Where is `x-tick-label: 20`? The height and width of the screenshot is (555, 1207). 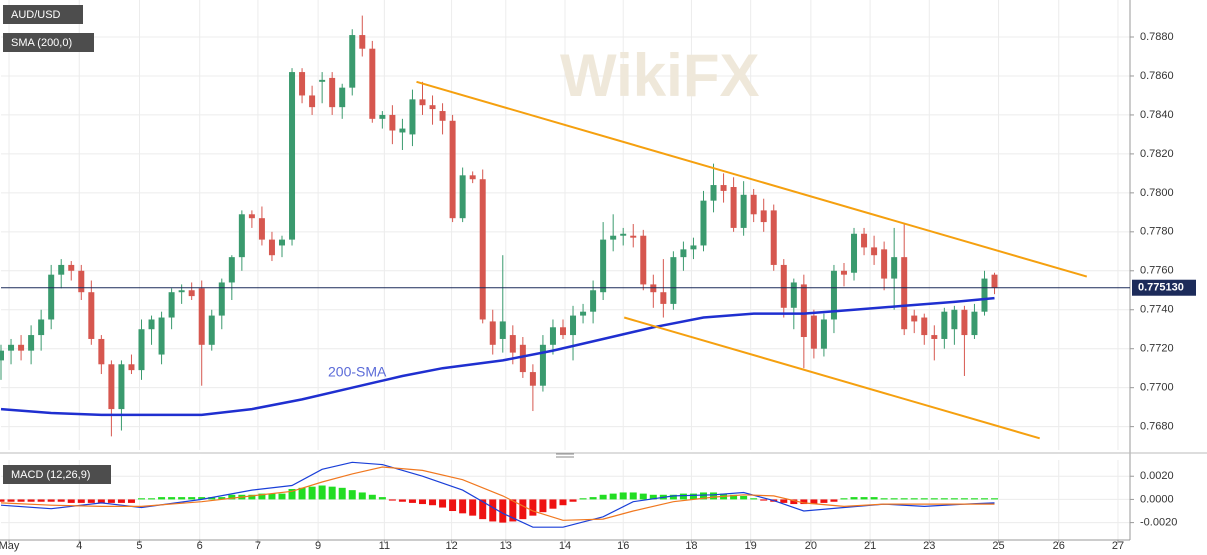
x-tick-label: 20 is located at coordinates (811, 546).